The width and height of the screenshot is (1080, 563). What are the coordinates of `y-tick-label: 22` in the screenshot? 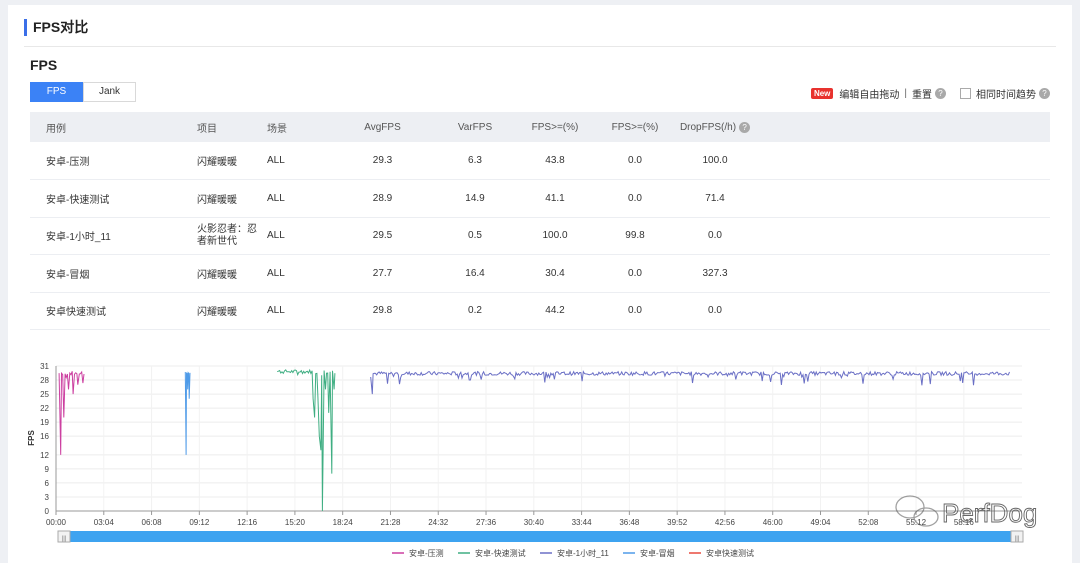 It's located at (44, 408).